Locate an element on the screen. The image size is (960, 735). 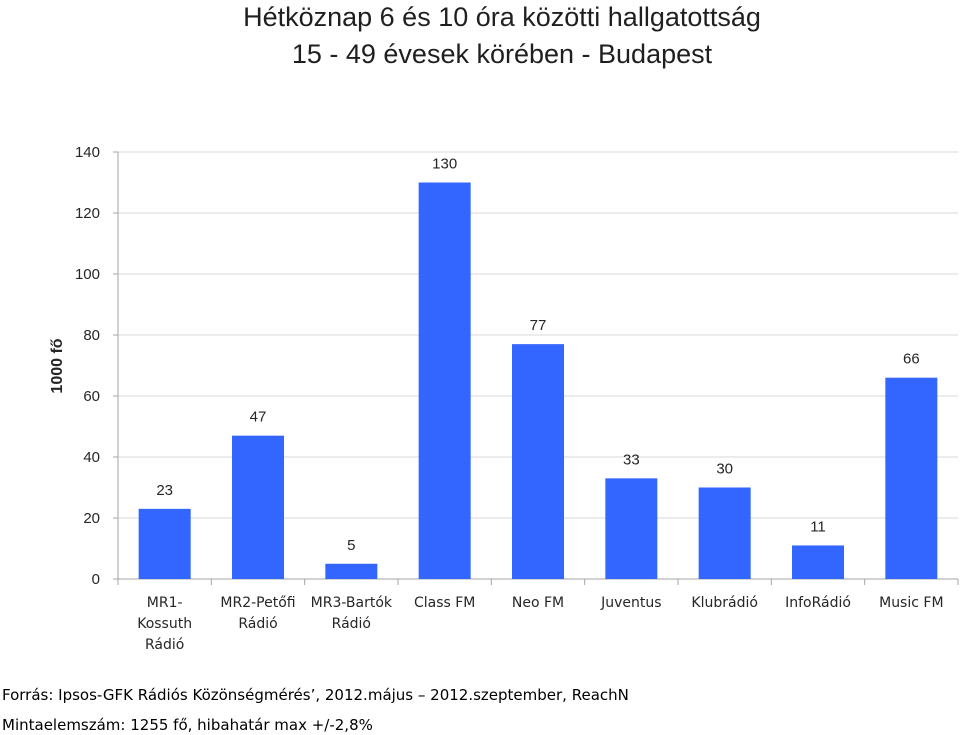
data-label: 30 is located at coordinates (724, 469).